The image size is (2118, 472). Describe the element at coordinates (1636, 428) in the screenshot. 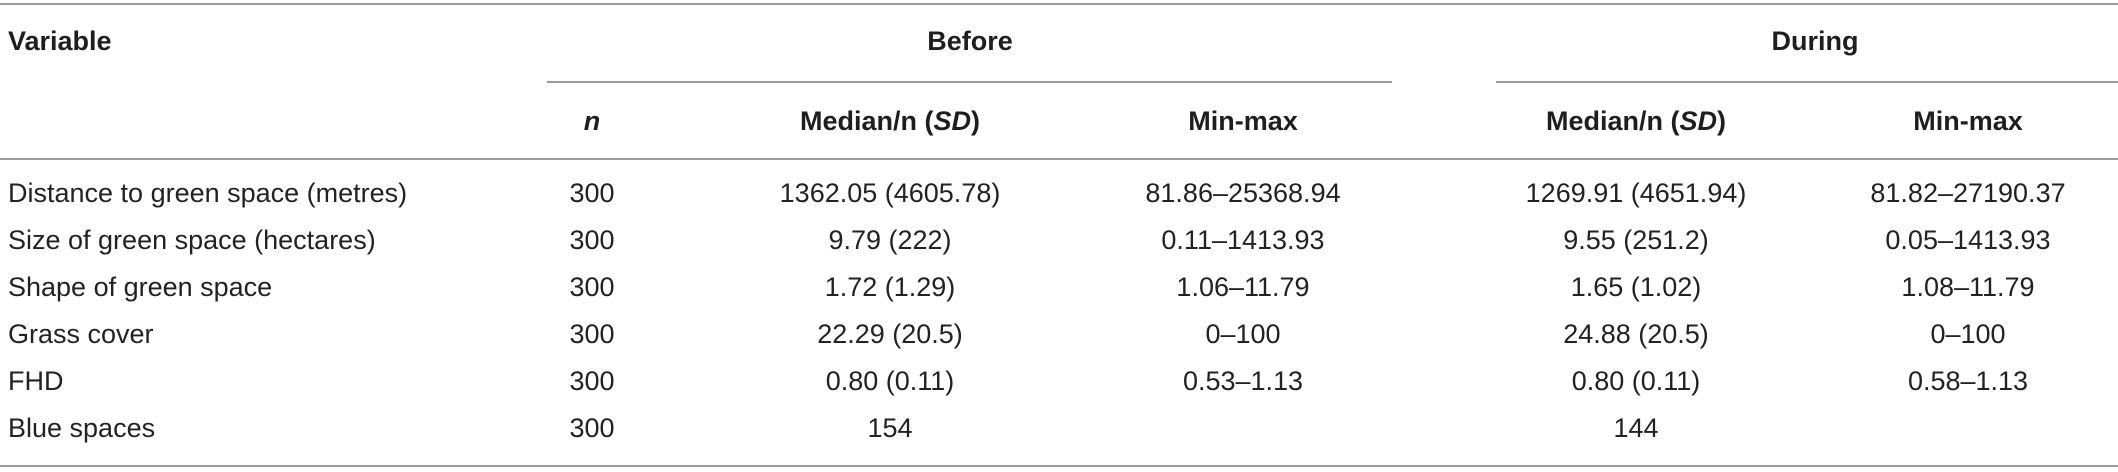

I see `cell-during-median: 144` at that location.